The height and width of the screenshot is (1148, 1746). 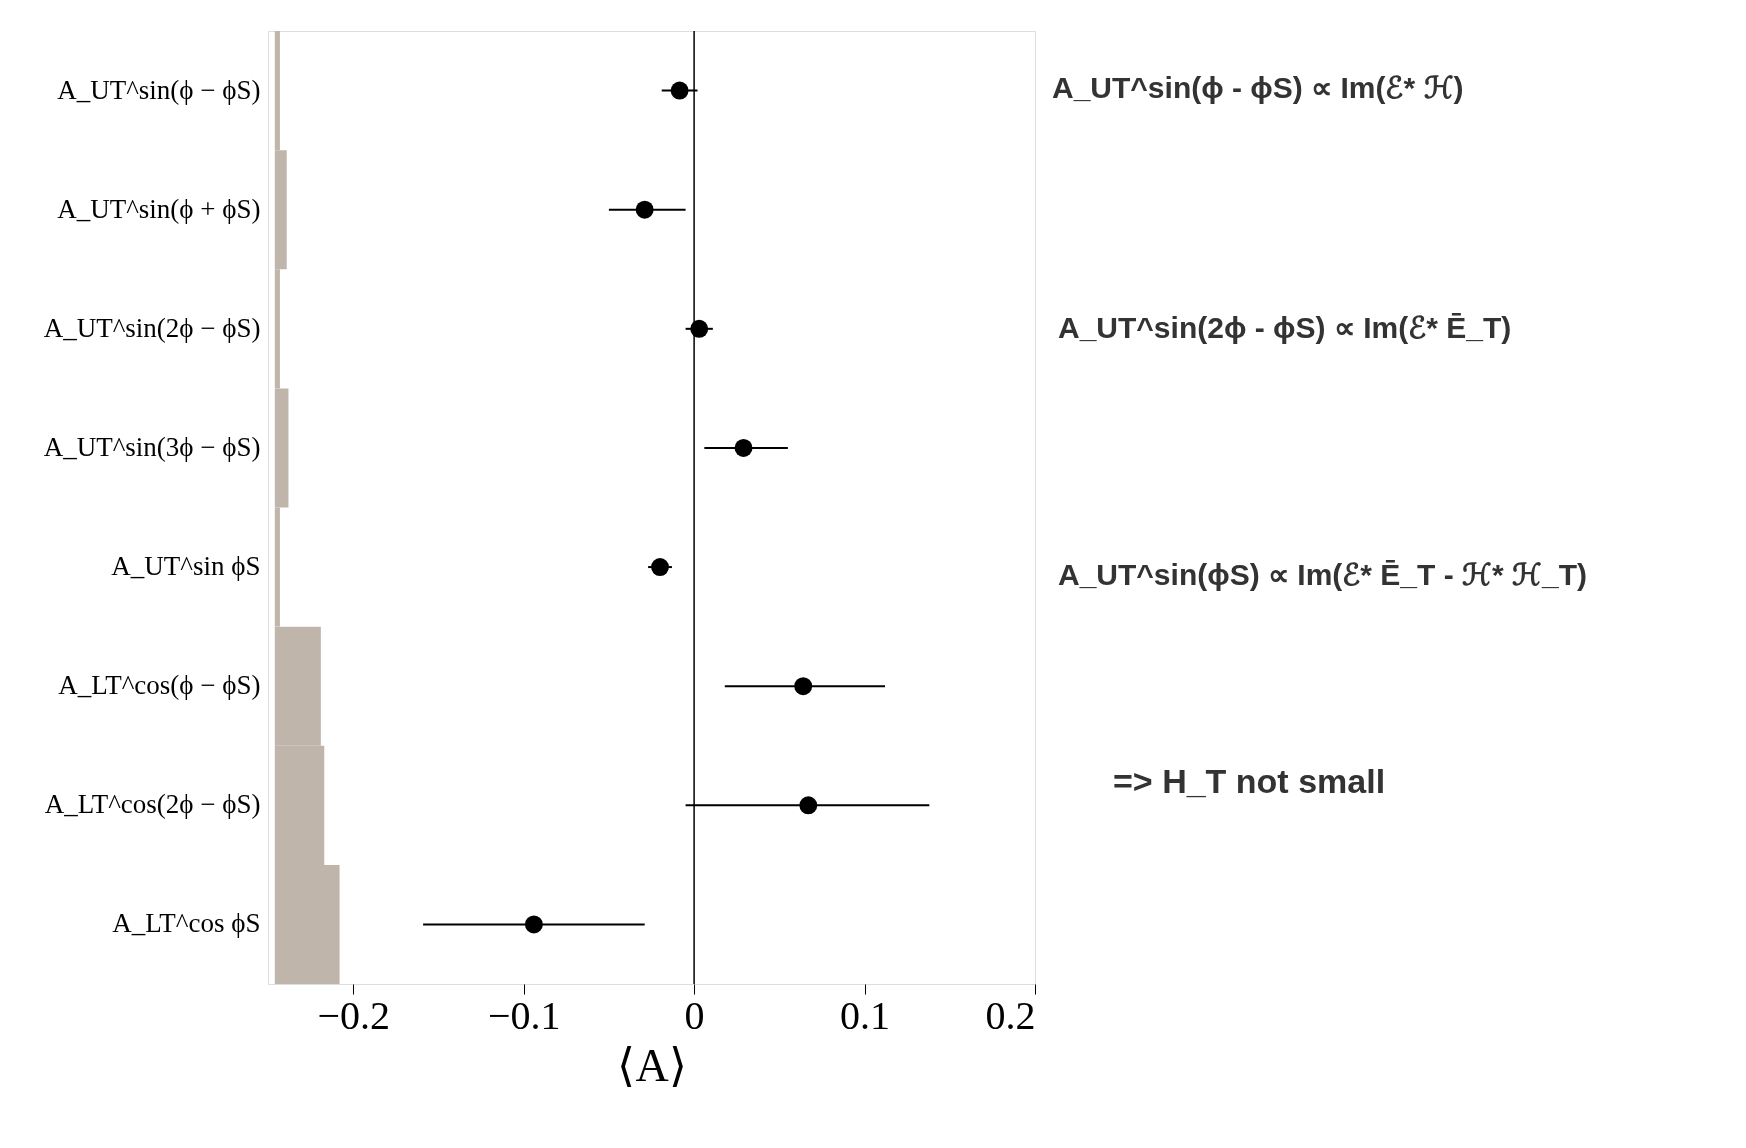 What do you see at coordinates (694, 1015) in the screenshot?
I see `x-tick-label: 0` at bounding box center [694, 1015].